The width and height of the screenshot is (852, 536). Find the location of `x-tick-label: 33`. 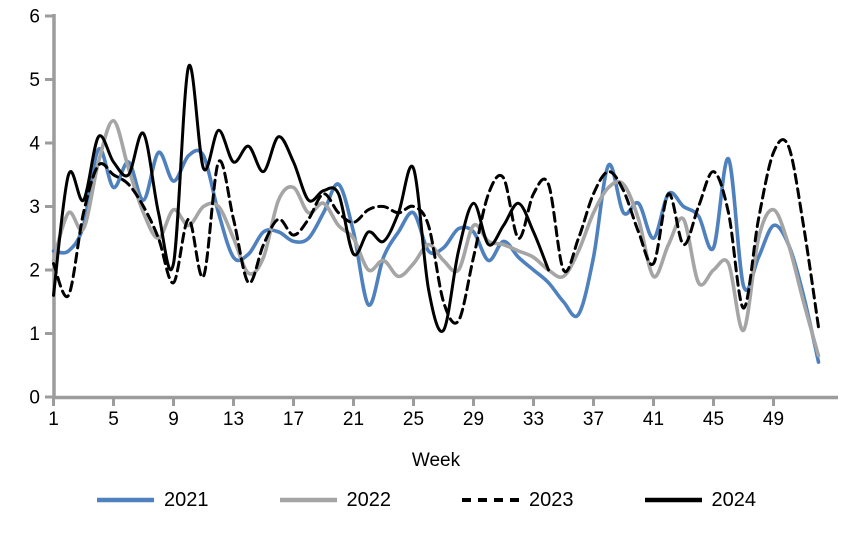

x-tick-label: 33 is located at coordinates (533, 419).